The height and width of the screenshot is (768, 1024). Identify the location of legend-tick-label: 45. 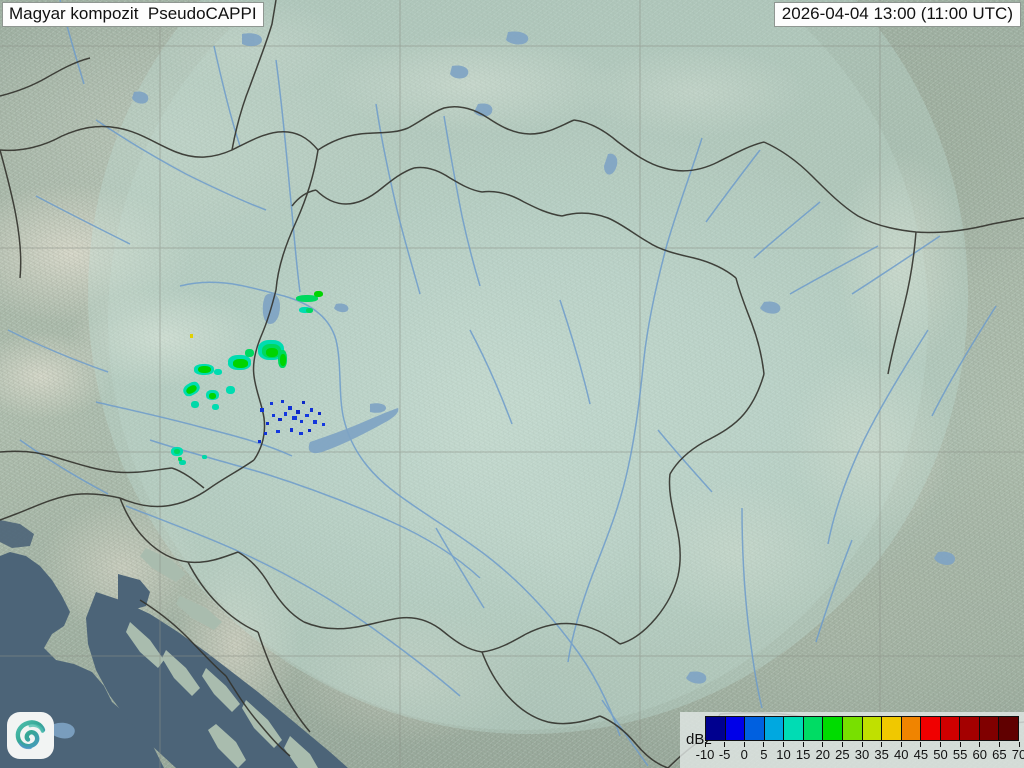
(921, 754).